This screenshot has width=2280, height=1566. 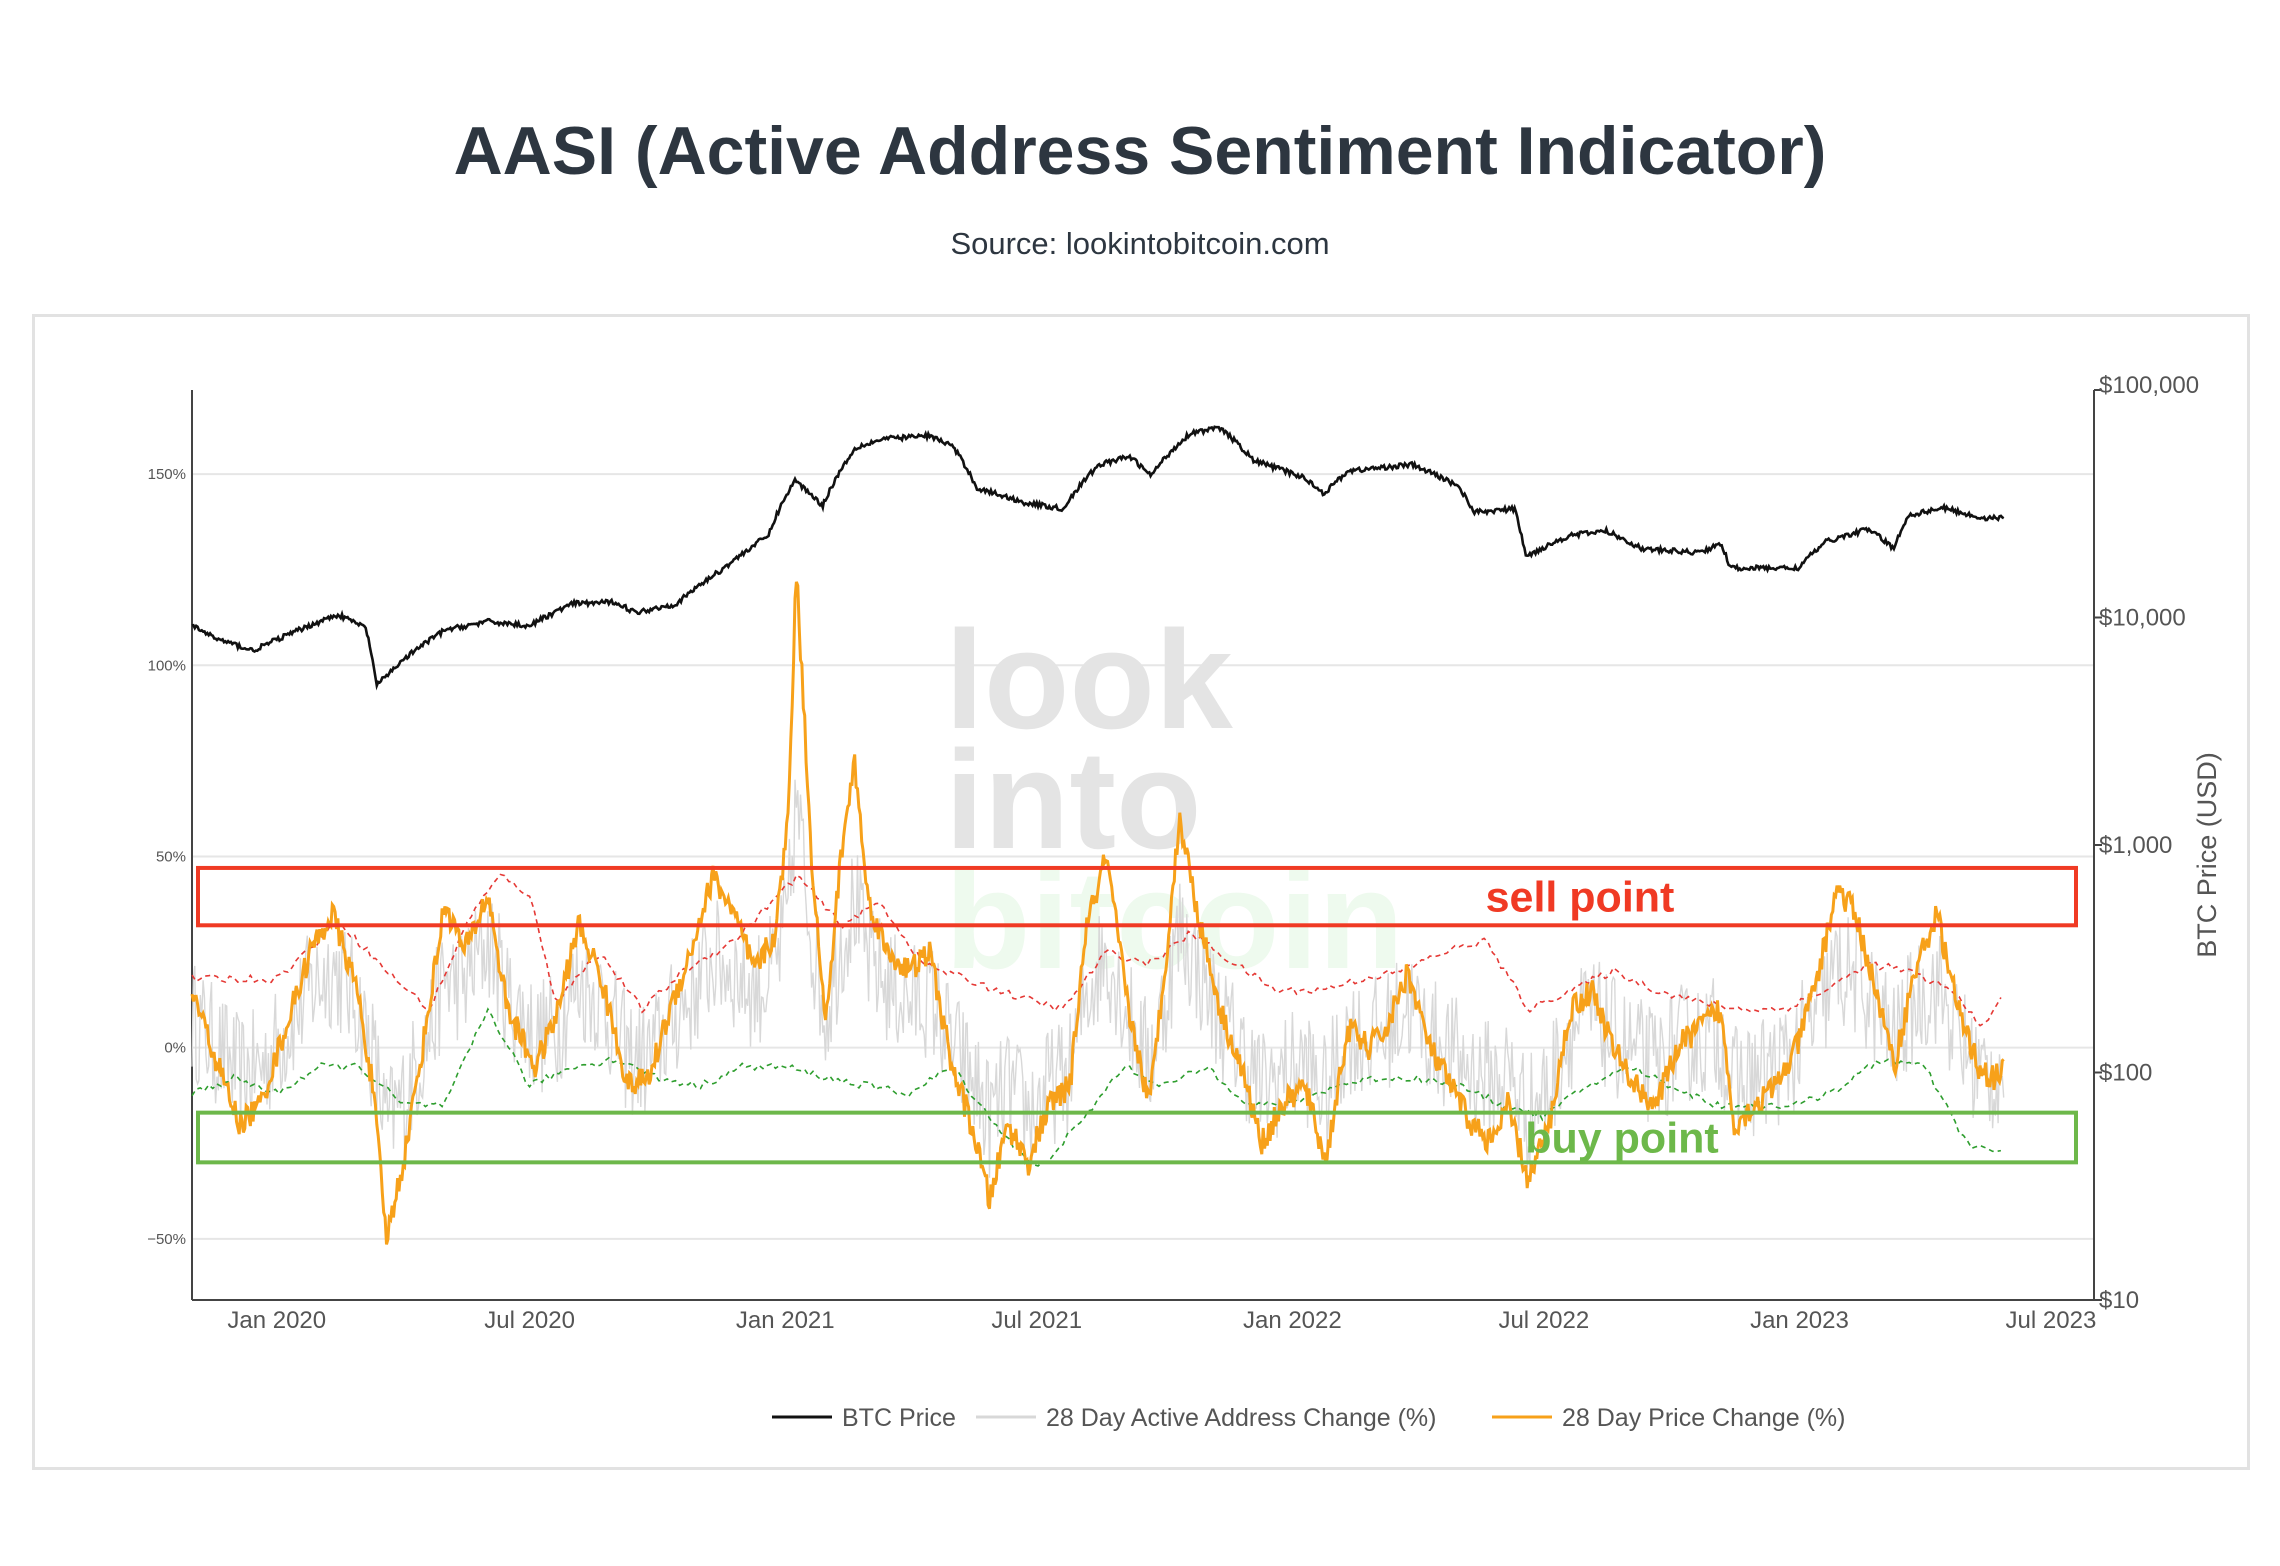 I want to click on x-tick-label: Jan 2022, so click(x=1292, y=1320).